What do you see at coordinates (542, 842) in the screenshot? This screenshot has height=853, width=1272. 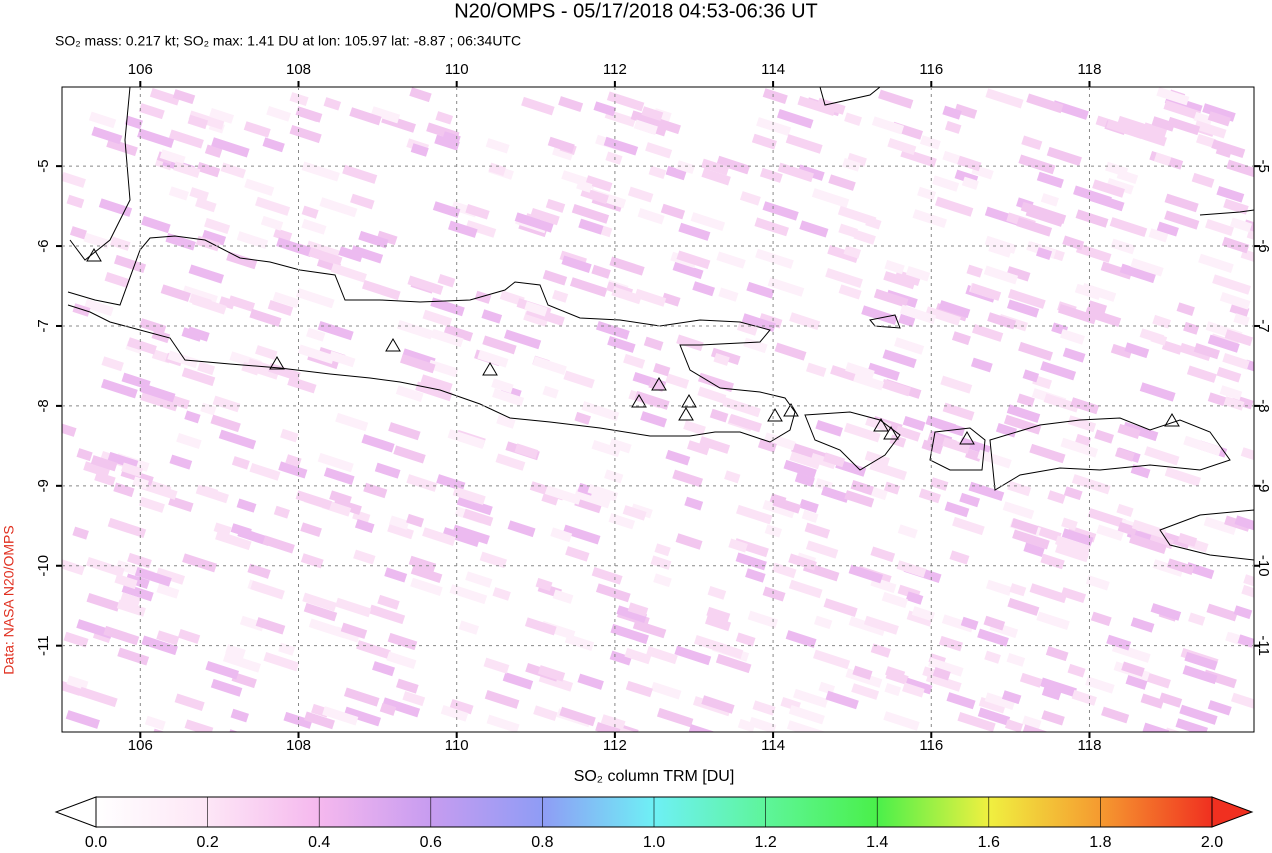 I see `colorbar-tick-label: 0.8` at bounding box center [542, 842].